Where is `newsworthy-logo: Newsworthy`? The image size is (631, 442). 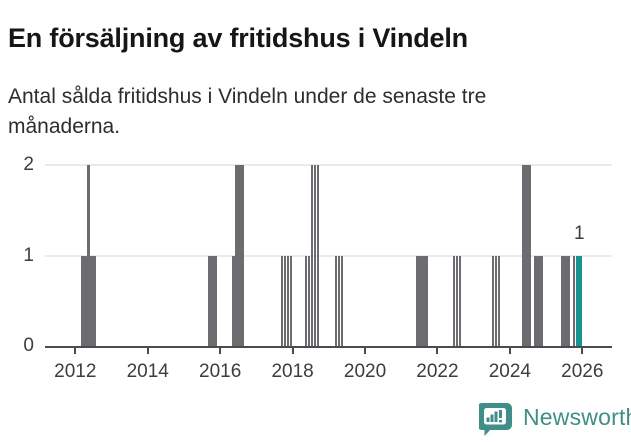 newsworthy-logo: Newsworthy is located at coordinates (554, 421).